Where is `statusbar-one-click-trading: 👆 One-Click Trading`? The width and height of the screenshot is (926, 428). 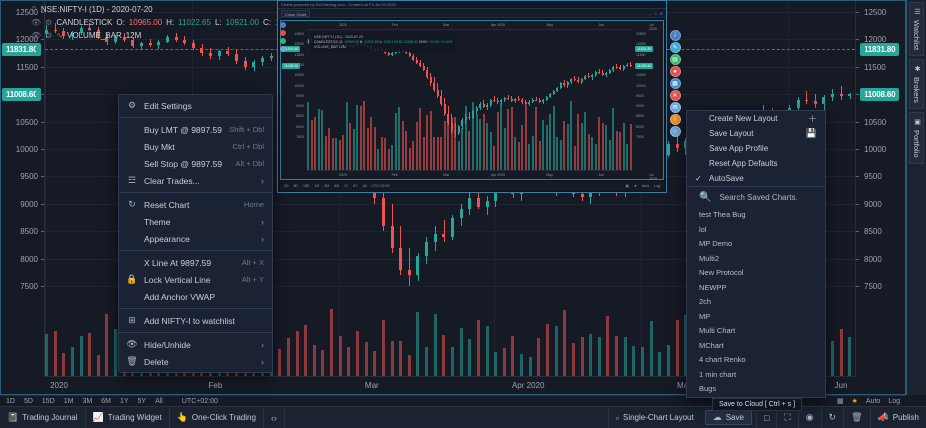
statusbar-one-click-trading: 👆 One-Click Trading is located at coordinates (217, 417).